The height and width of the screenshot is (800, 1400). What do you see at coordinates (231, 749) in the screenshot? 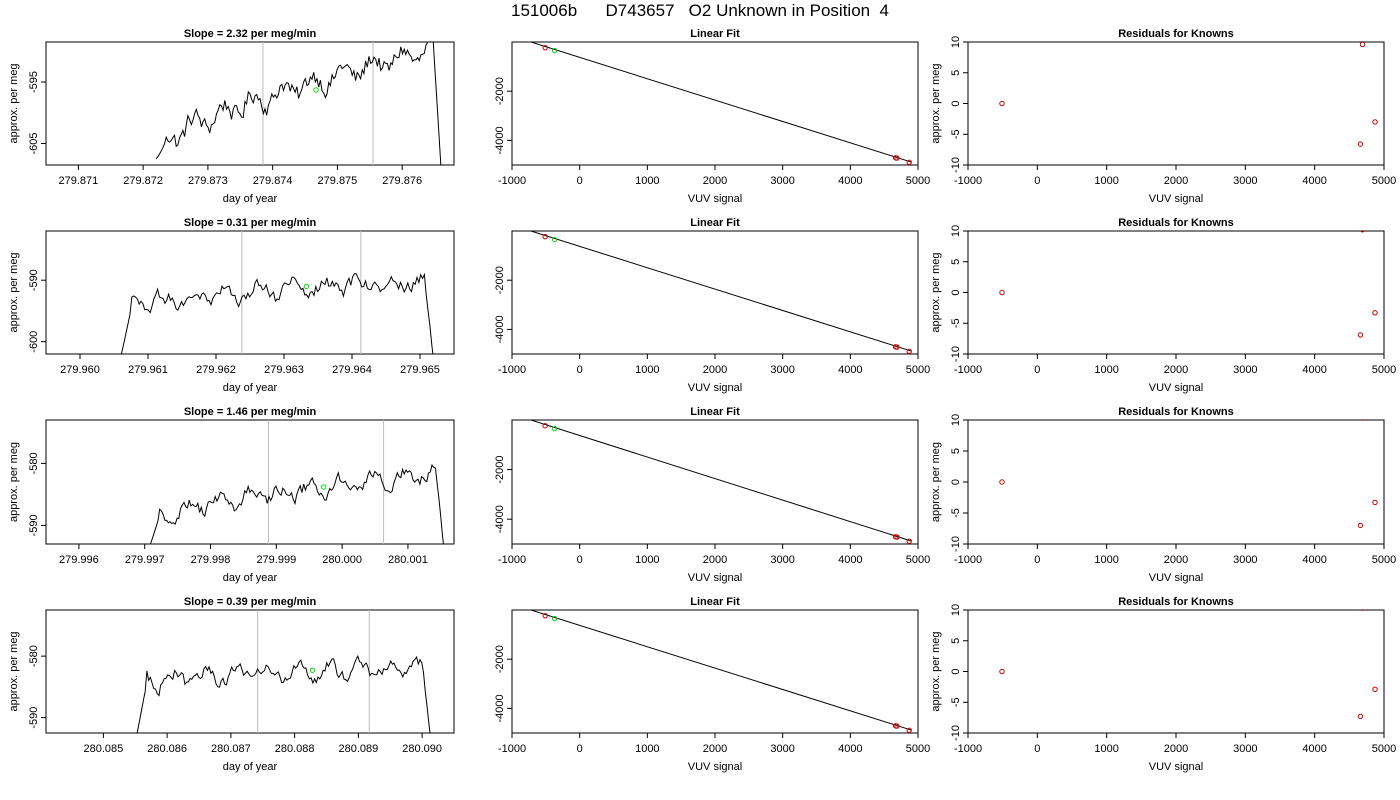
I see `x-tick-label: 280.087` at bounding box center [231, 749].